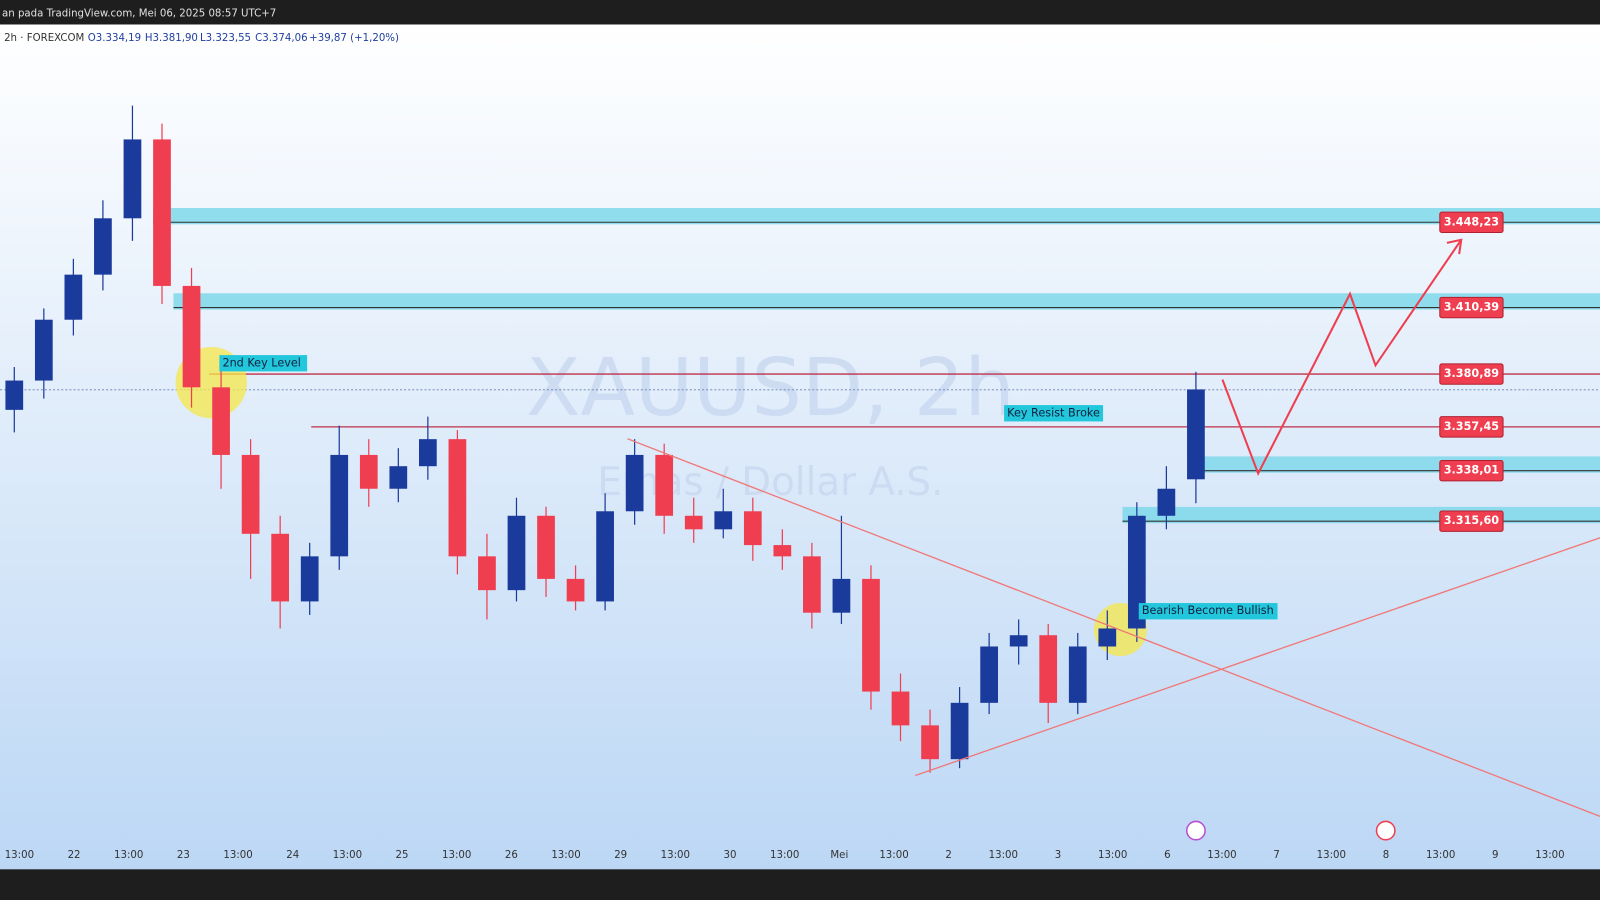 Image resolution: width=1600 pixels, height=900 pixels. I want to click on ohlc-high: H3.381,90, so click(171, 38).